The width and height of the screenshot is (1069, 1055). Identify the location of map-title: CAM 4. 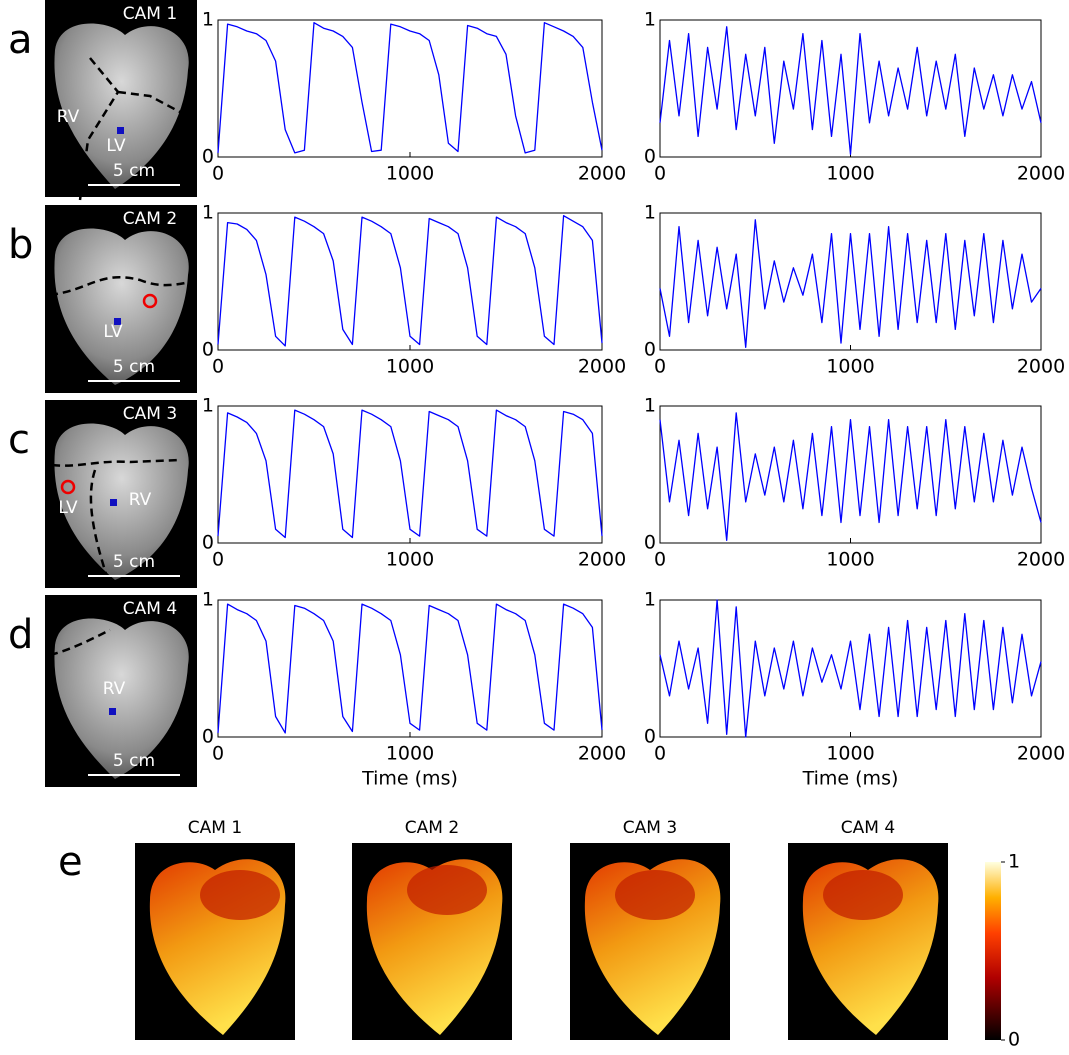
(868, 828).